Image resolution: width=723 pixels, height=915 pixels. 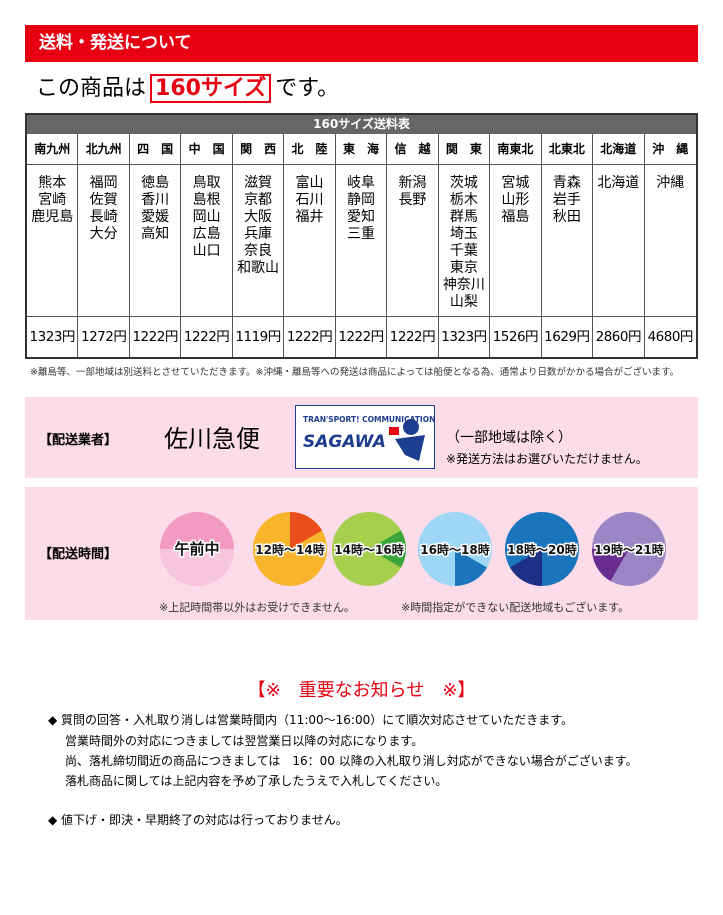 I want to click on prefecture-cell: 宮城 山形 福島, so click(x=516, y=241).